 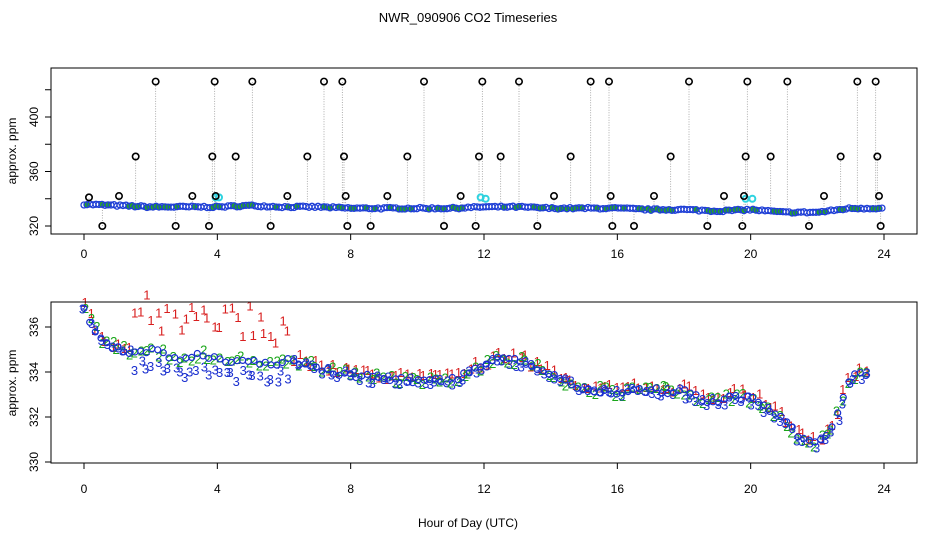 What do you see at coordinates (884, 489) in the screenshot?
I see `bottom-x-tick-label: 24` at bounding box center [884, 489].